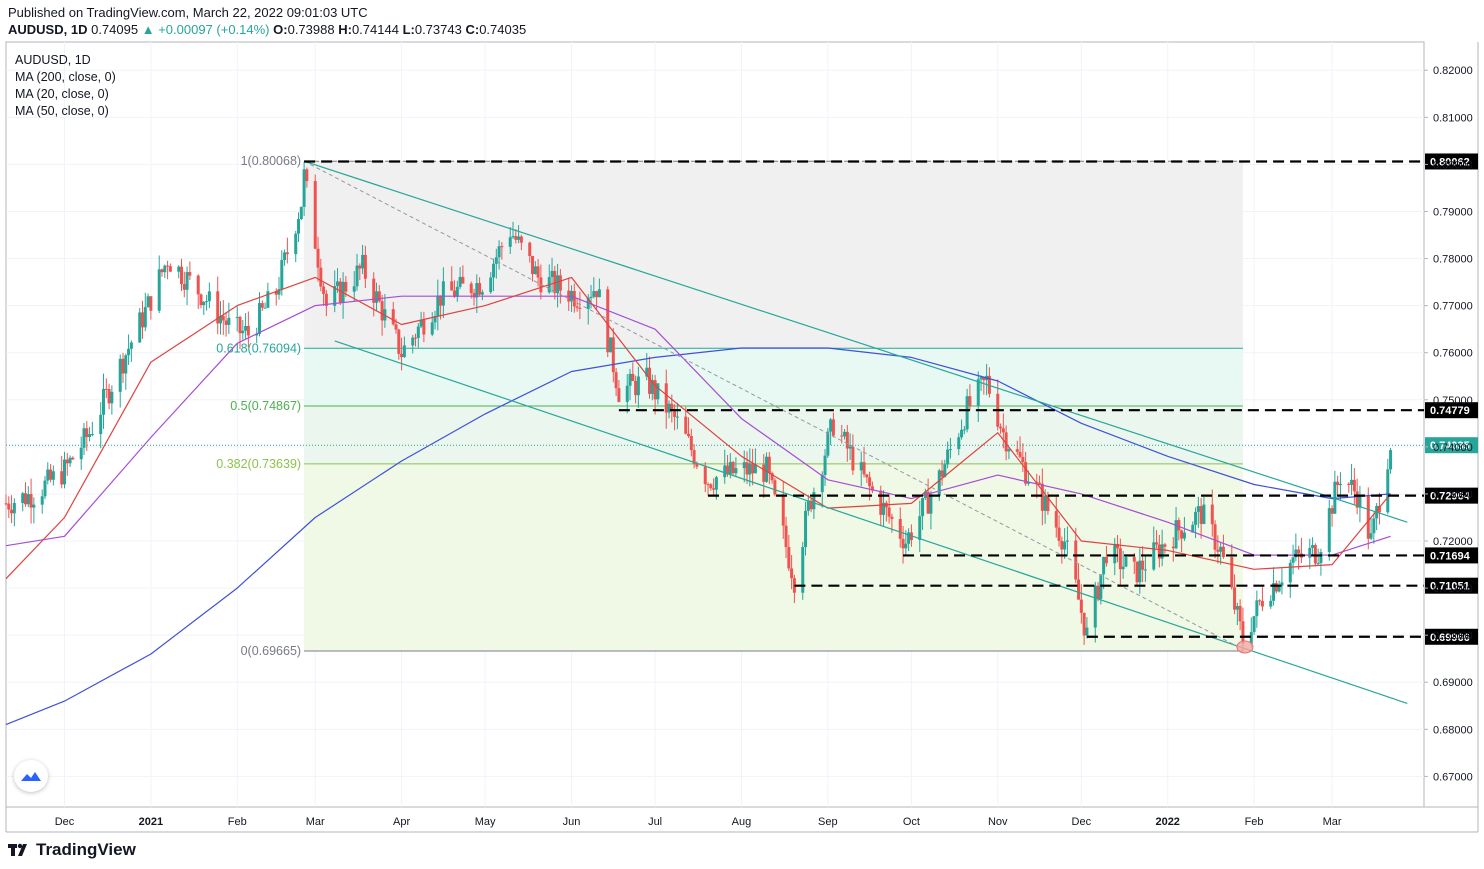  I want to click on cloud-icon, so click(31, 776).